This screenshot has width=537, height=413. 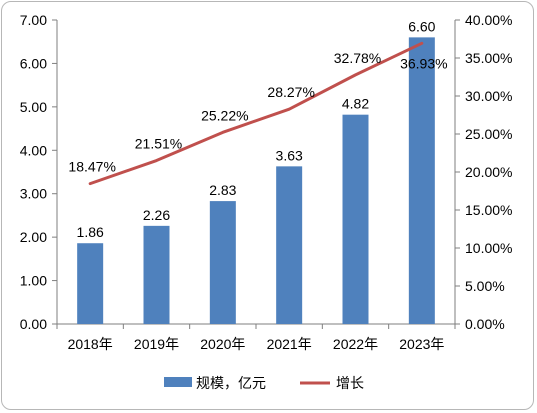 I want to click on left-tick-label: 1.00, so click(x=33, y=281).